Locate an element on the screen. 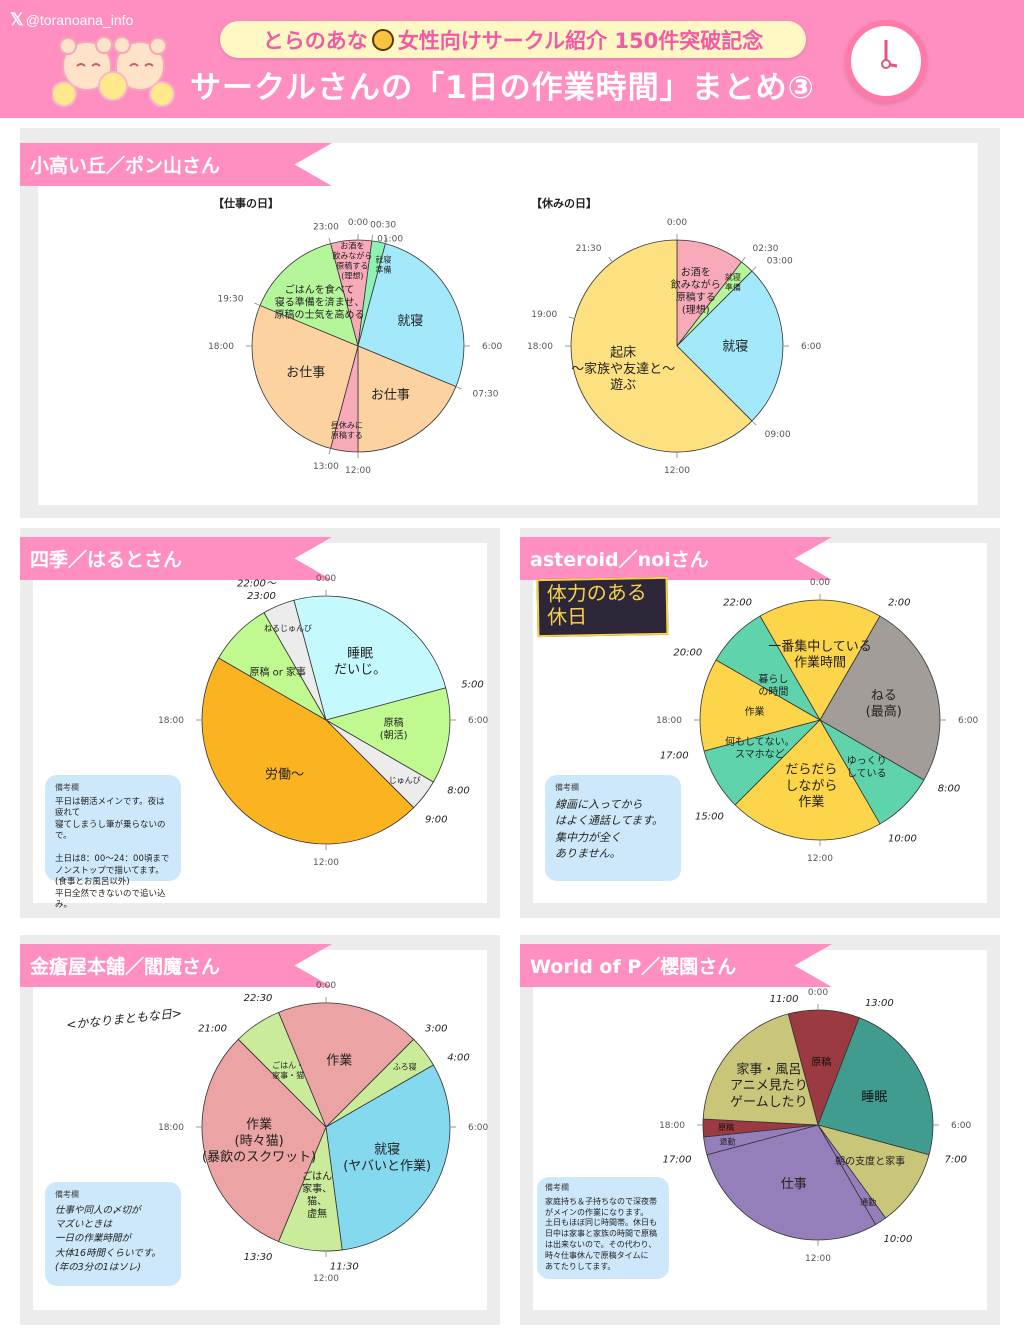 The image size is (1024, 1339). twitter-handle: 𝕏 @toranoana_info is located at coordinates (71, 20).